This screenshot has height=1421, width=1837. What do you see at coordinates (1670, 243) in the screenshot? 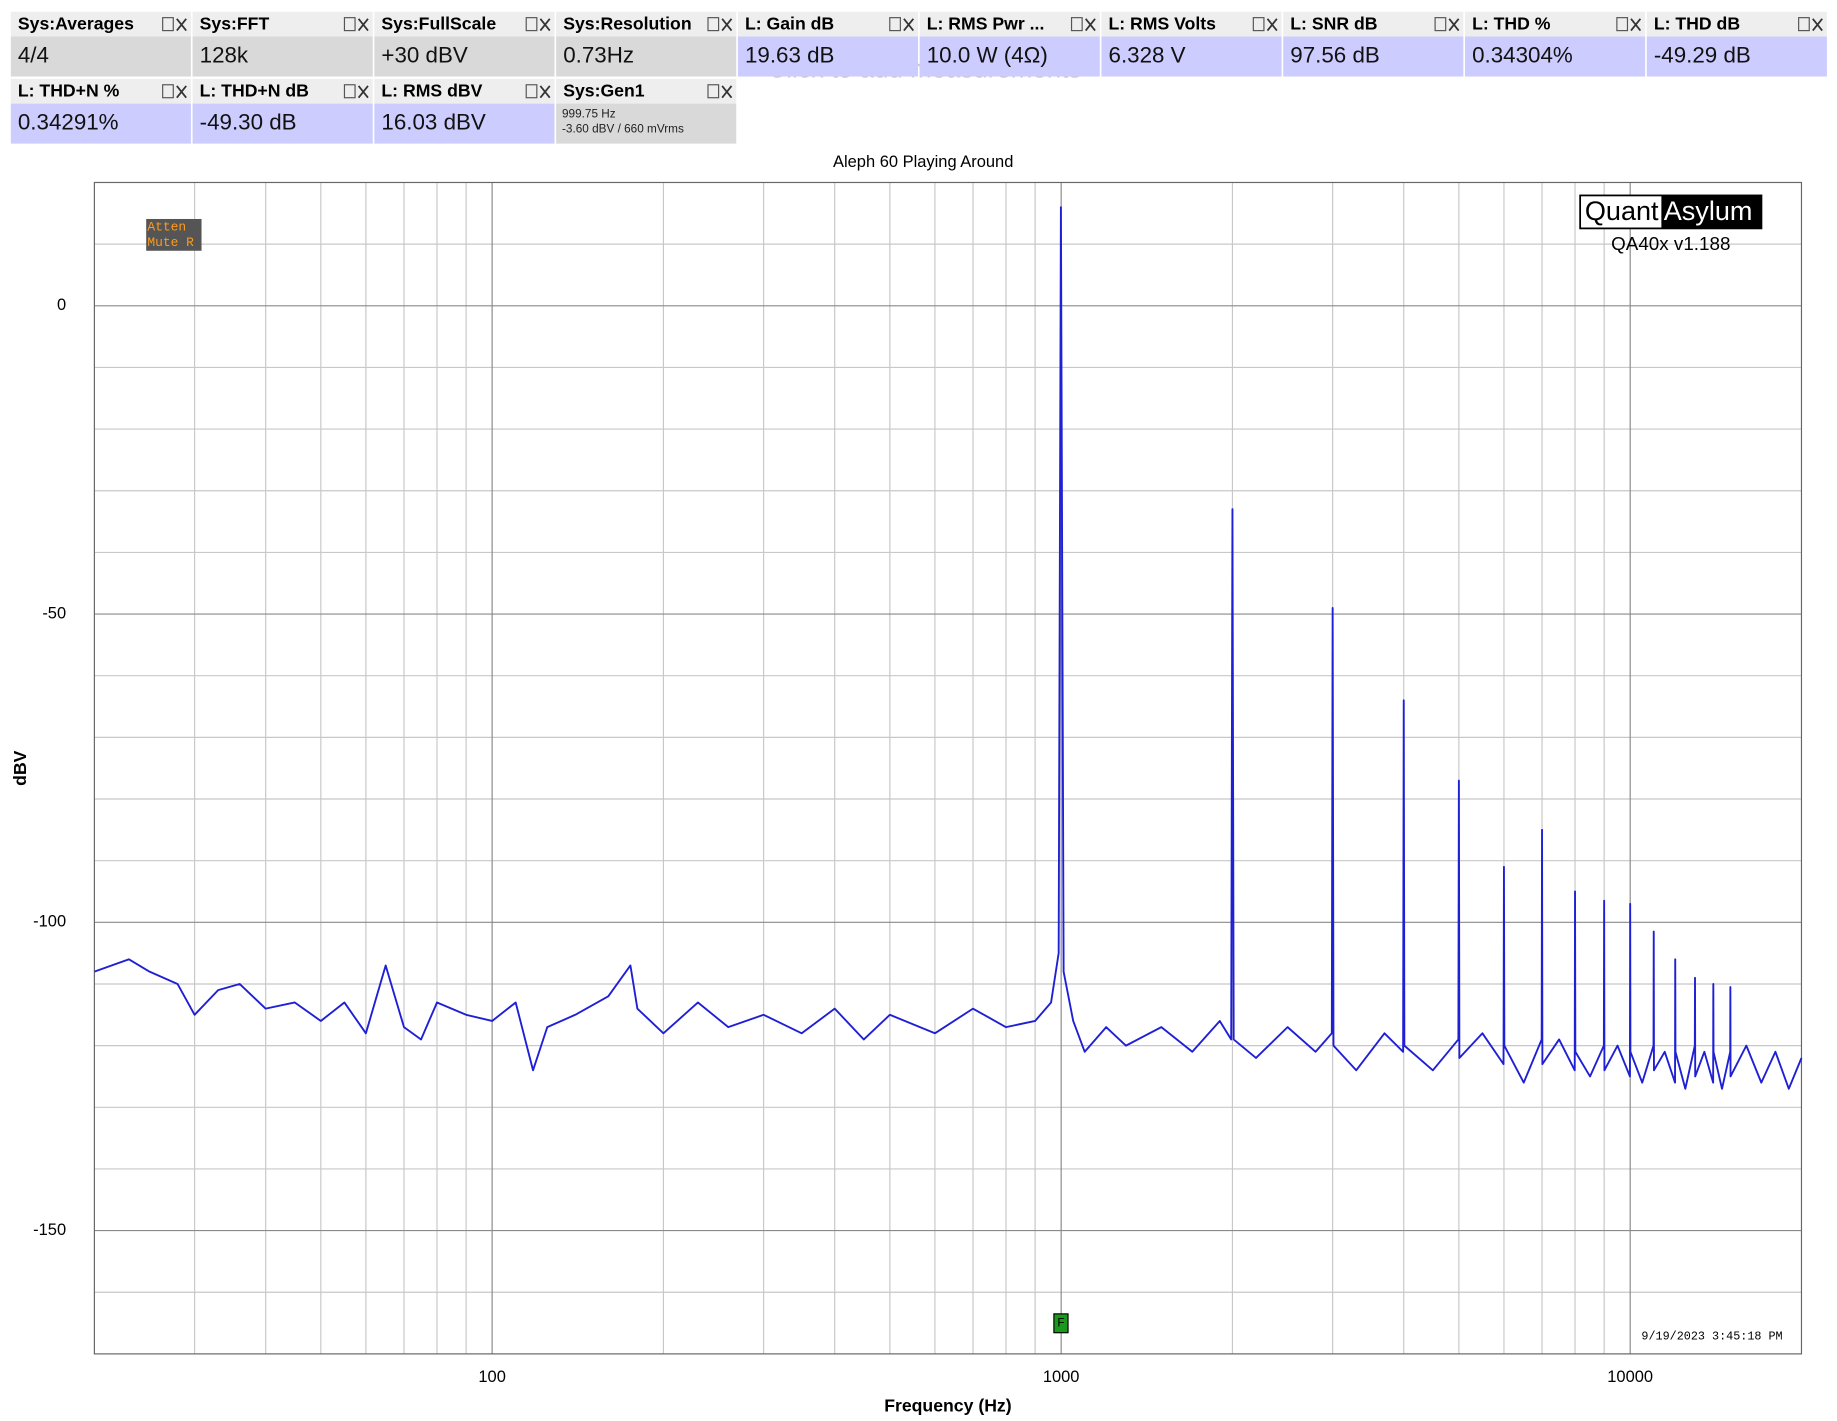
I see `version: QA40x v1.188` at bounding box center [1670, 243].